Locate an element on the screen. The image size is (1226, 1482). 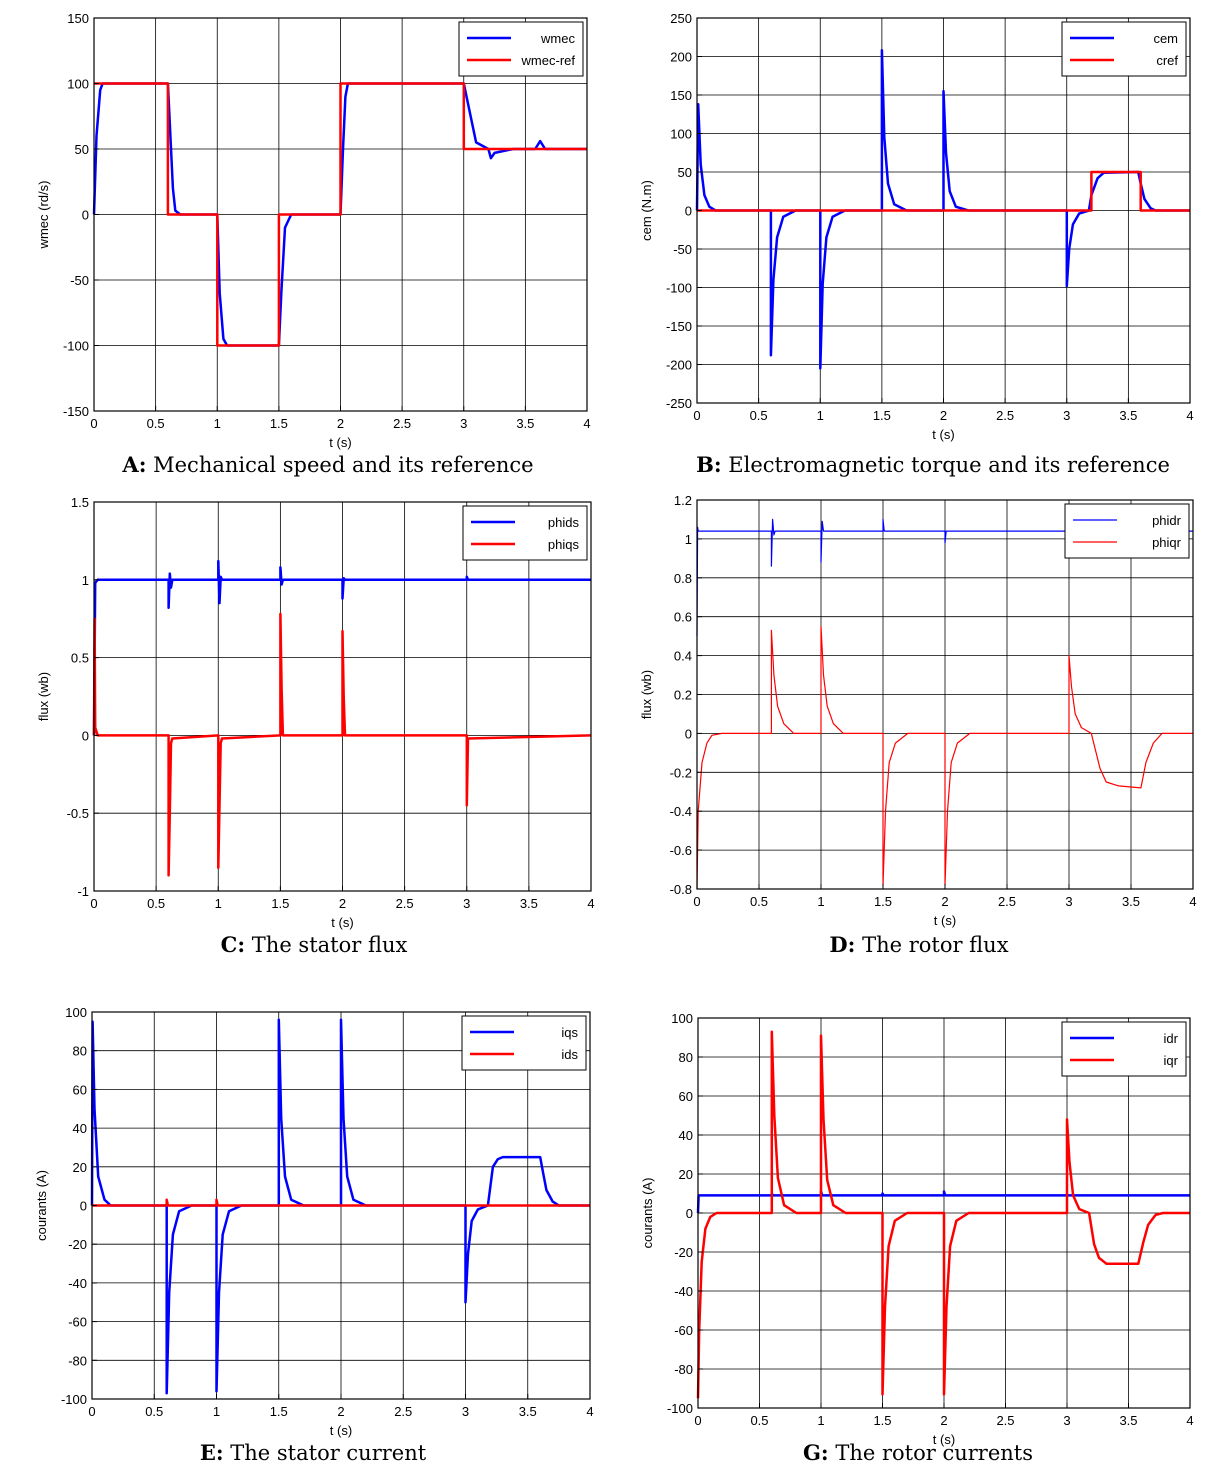
caption-g: G: The rotor currents is located at coordinates (918, 1452).